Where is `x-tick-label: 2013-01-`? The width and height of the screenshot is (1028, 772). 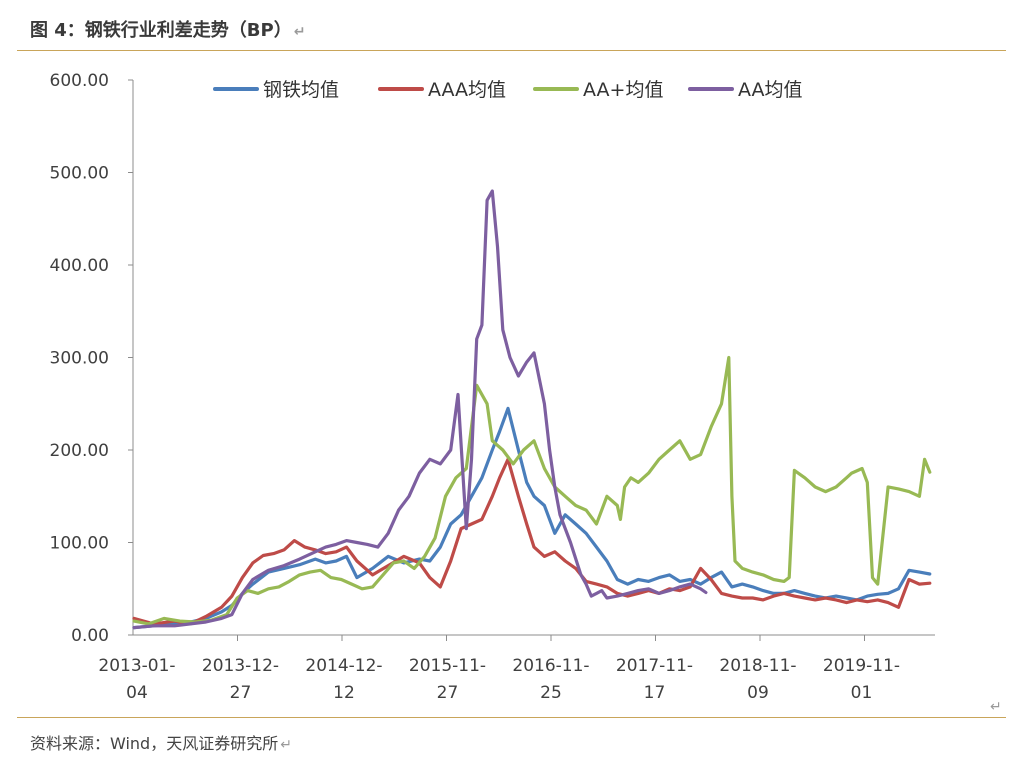
x-tick-label: 2013-01- is located at coordinates (136, 666).